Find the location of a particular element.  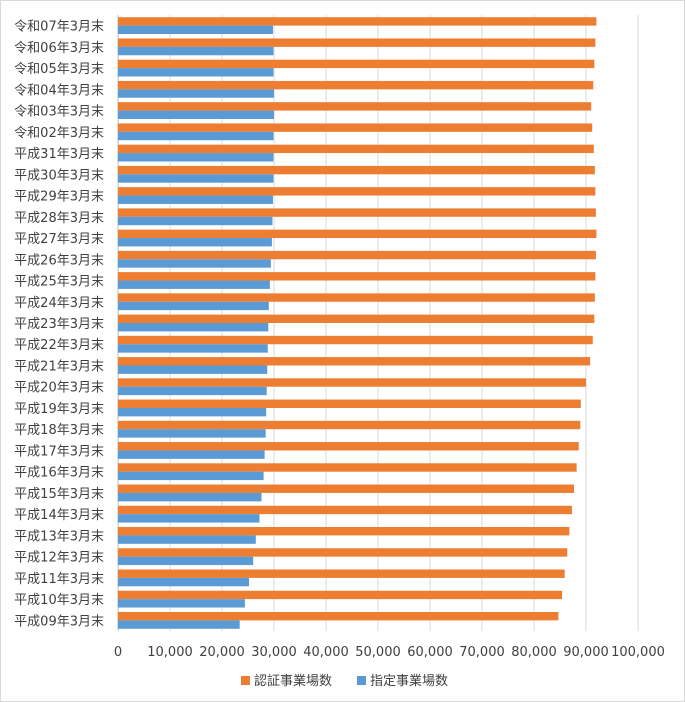

category-label: 平成11年3月末 is located at coordinates (59, 579).